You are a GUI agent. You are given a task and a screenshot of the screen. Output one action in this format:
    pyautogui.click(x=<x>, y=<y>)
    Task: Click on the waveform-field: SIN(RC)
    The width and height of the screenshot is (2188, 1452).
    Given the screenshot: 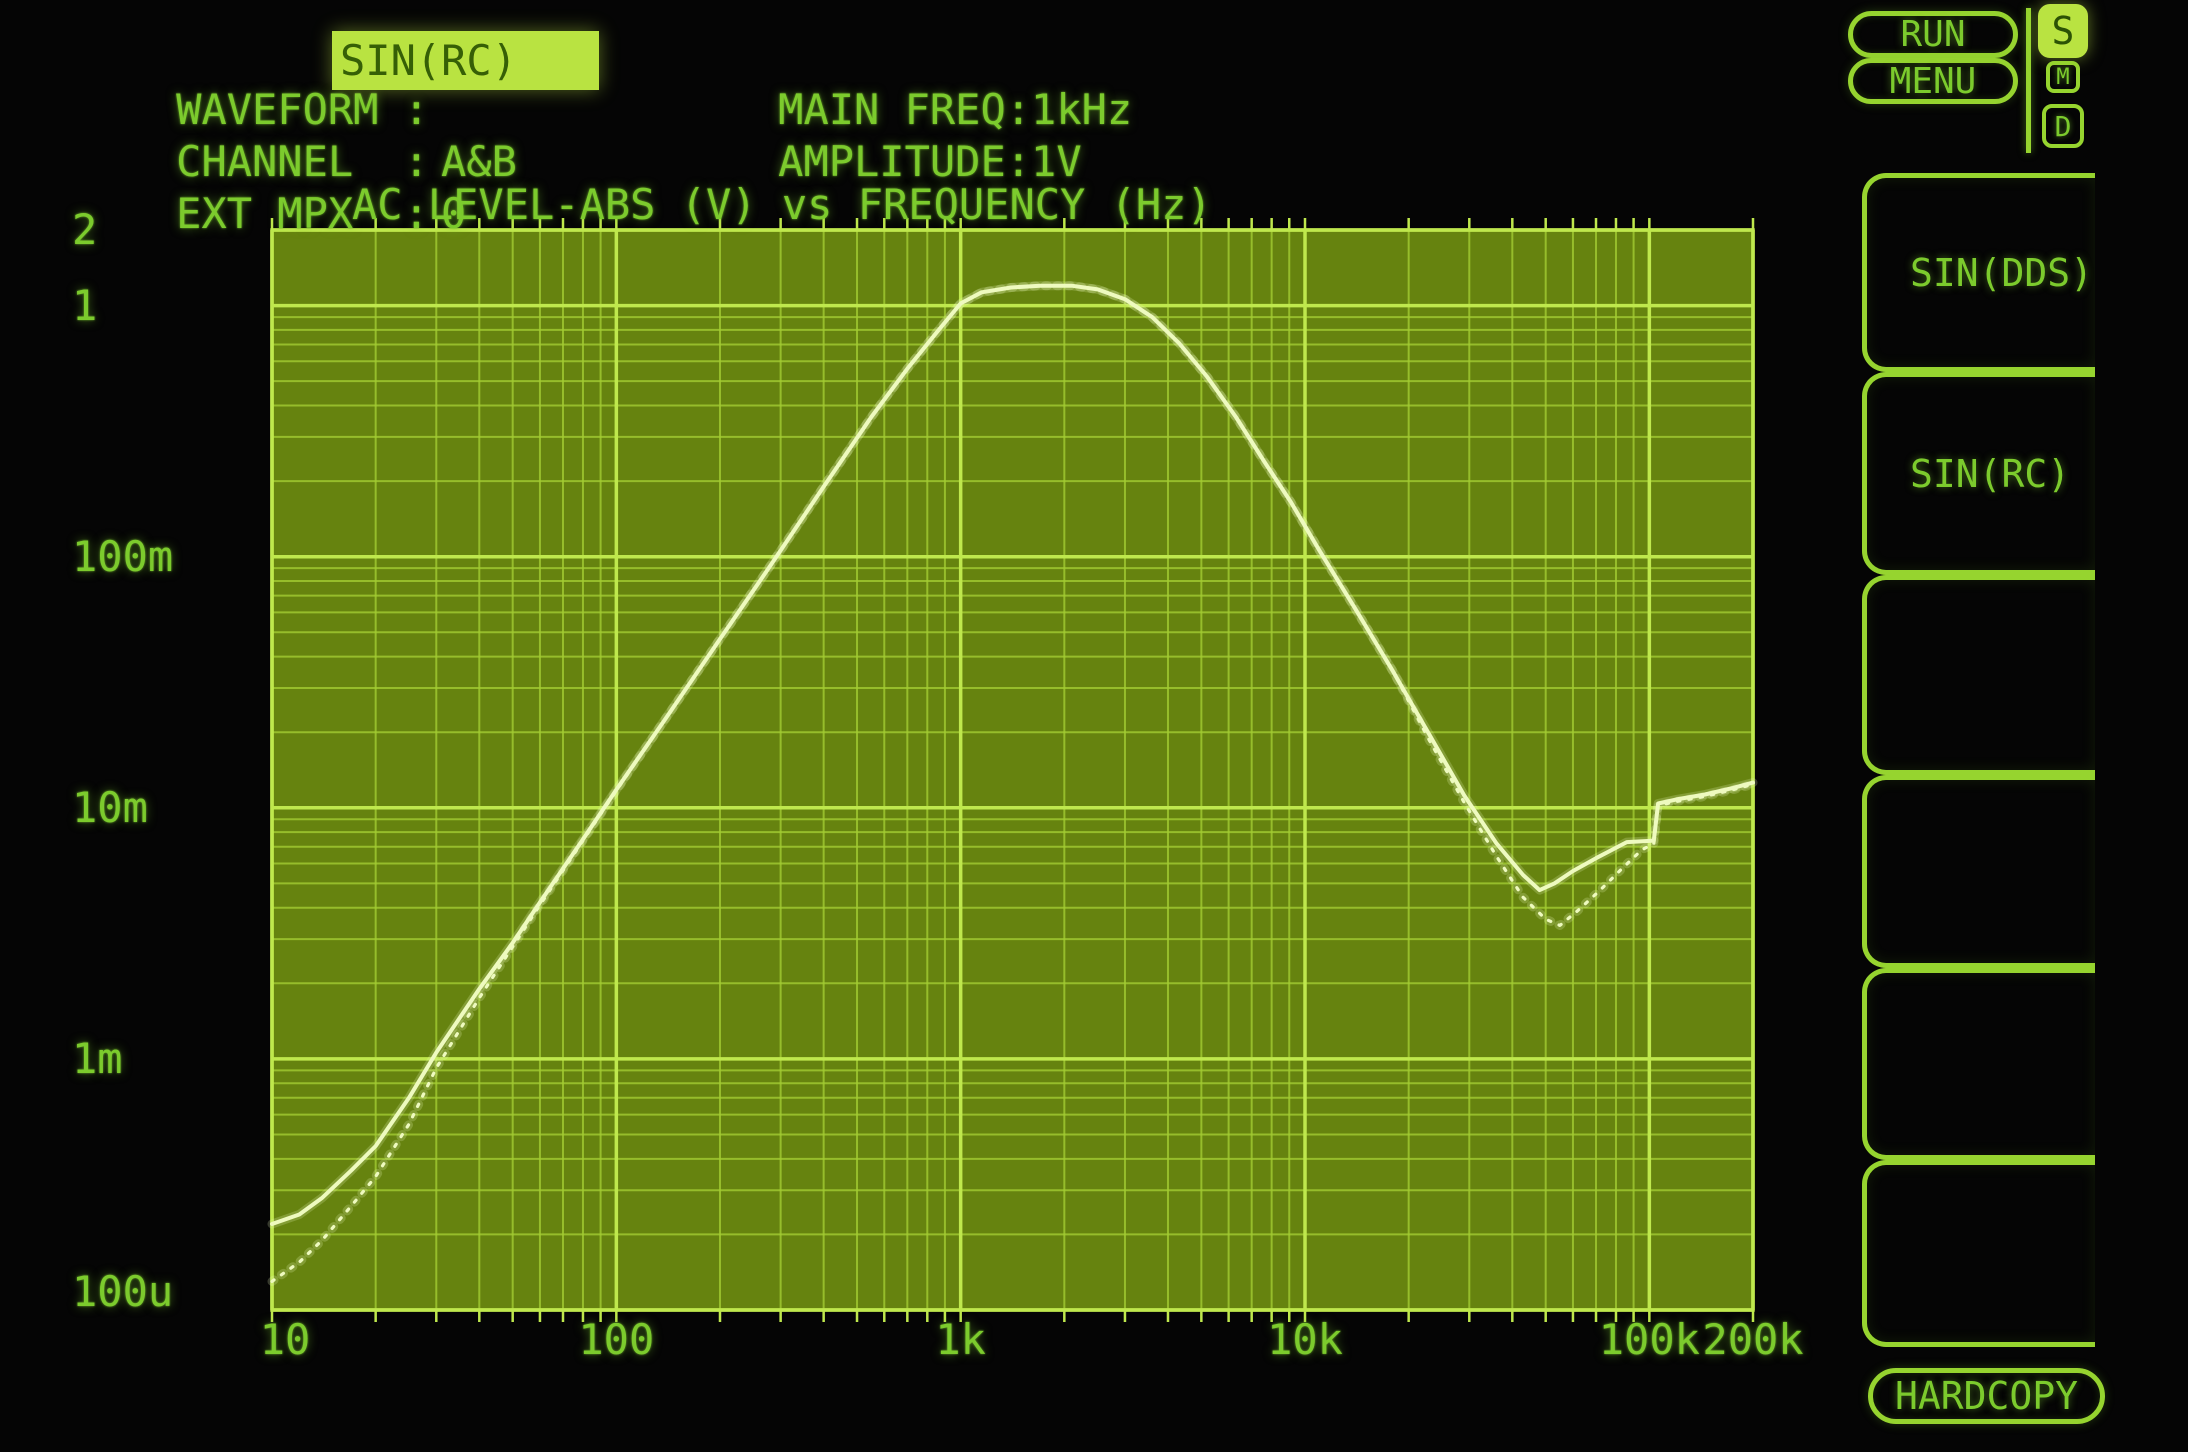 What is the action you would take?
    pyautogui.click(x=465, y=60)
    